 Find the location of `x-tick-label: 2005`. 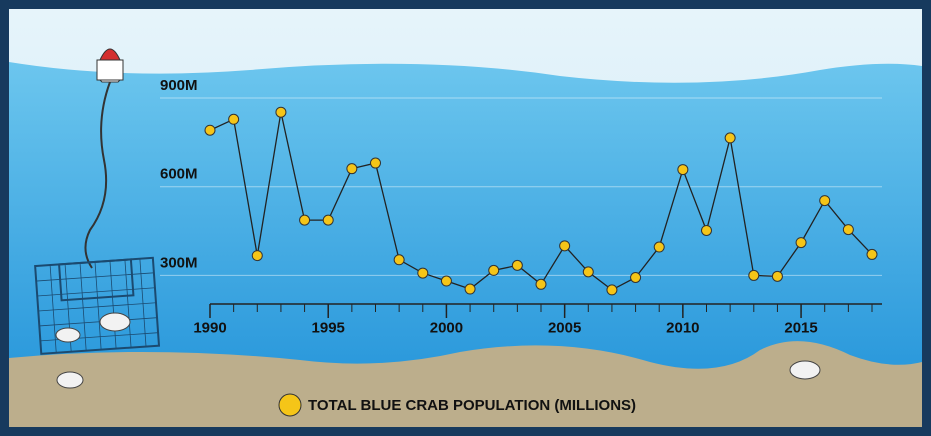

x-tick-label: 2005 is located at coordinates (564, 327).